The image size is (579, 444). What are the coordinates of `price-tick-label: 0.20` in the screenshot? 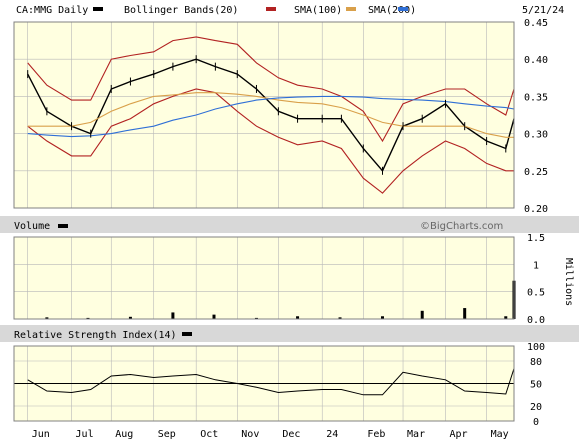 It's located at (536, 209).